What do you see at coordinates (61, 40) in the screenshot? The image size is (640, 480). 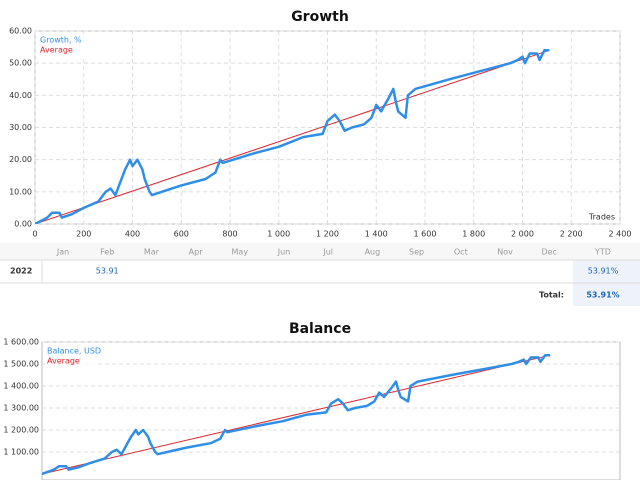 I see `legend-entry: Growth, %` at bounding box center [61, 40].